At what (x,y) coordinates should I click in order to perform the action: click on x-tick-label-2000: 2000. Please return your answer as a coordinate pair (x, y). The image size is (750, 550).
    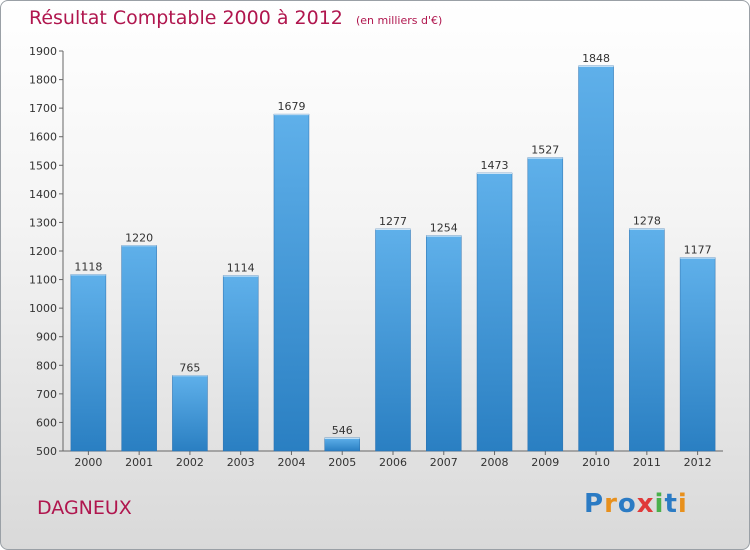
    Looking at the image, I should click on (88, 462).